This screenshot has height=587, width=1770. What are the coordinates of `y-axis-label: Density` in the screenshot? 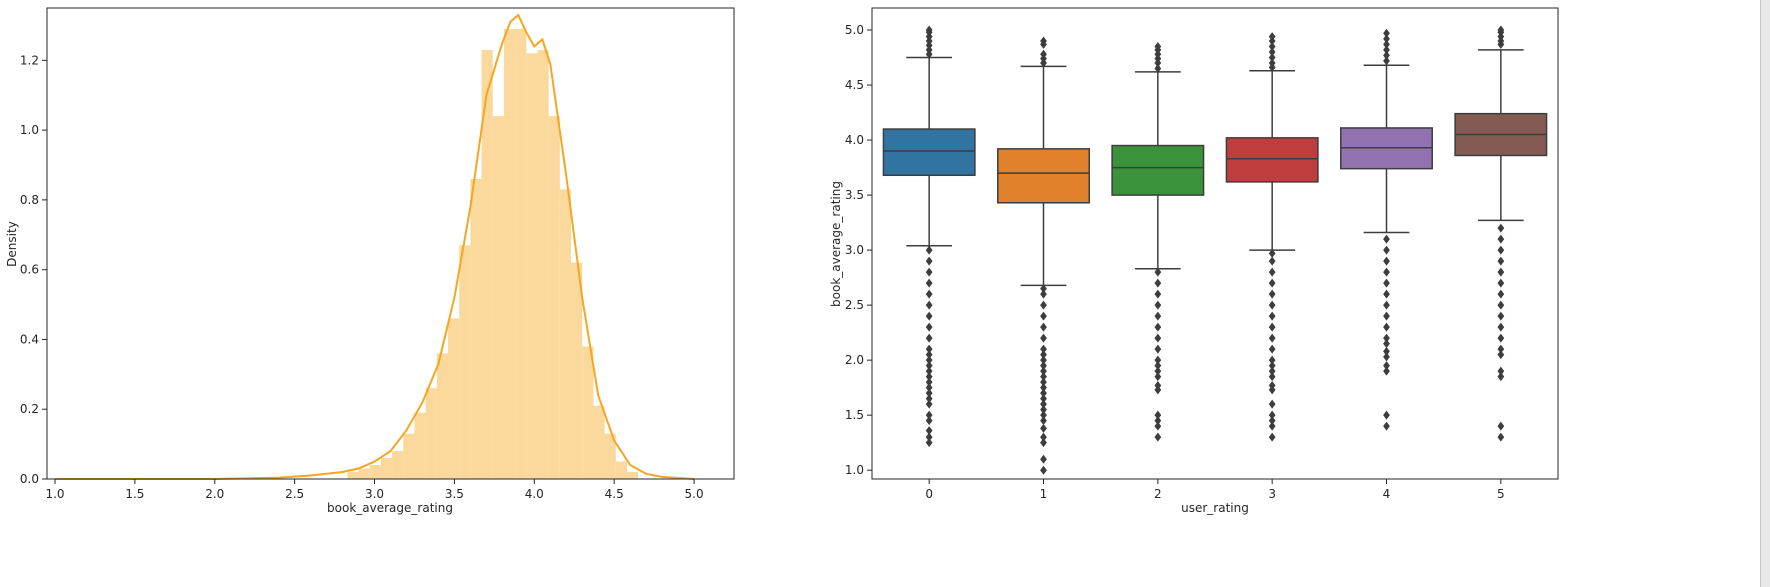 It's located at (12, 244).